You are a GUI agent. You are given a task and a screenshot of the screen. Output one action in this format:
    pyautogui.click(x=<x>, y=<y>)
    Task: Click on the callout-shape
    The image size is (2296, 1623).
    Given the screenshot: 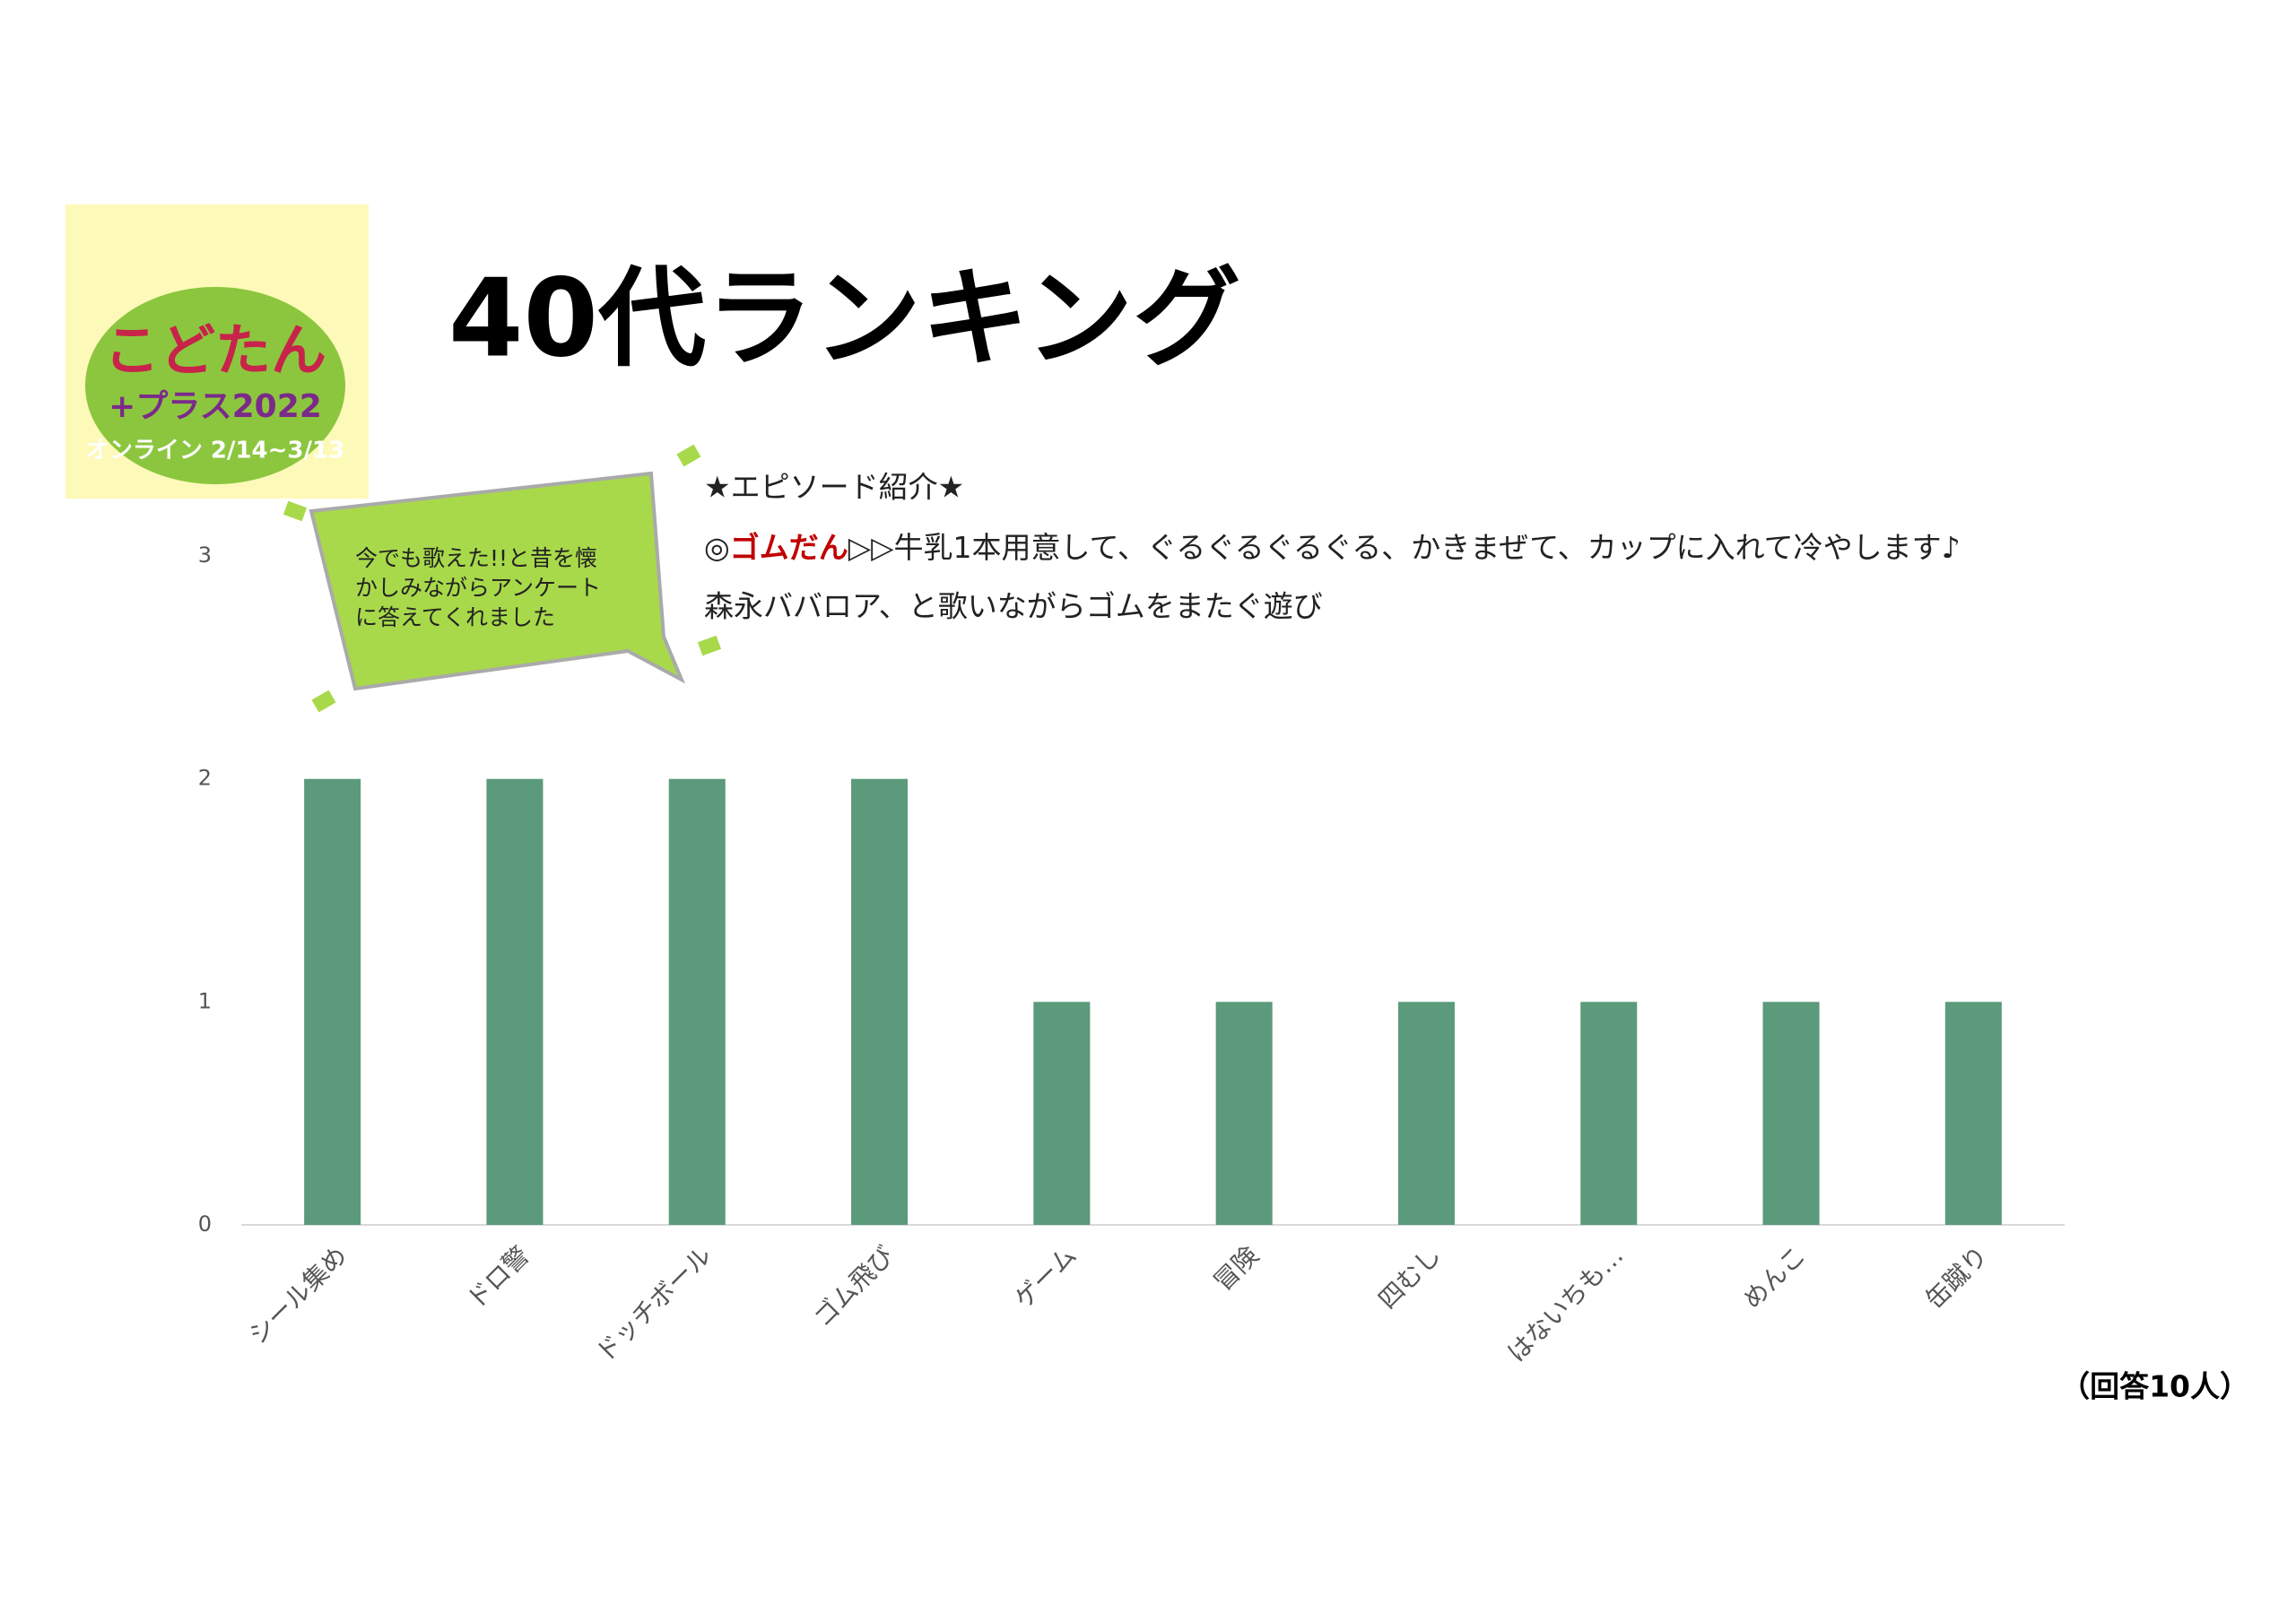 What is the action you would take?
    pyautogui.click(x=497, y=581)
    